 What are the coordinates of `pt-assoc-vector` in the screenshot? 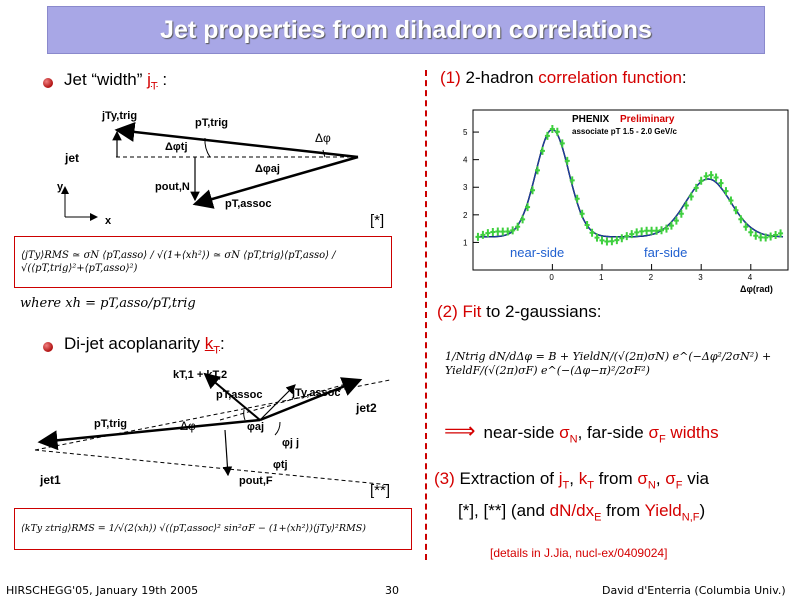 It's located at (275, 182).